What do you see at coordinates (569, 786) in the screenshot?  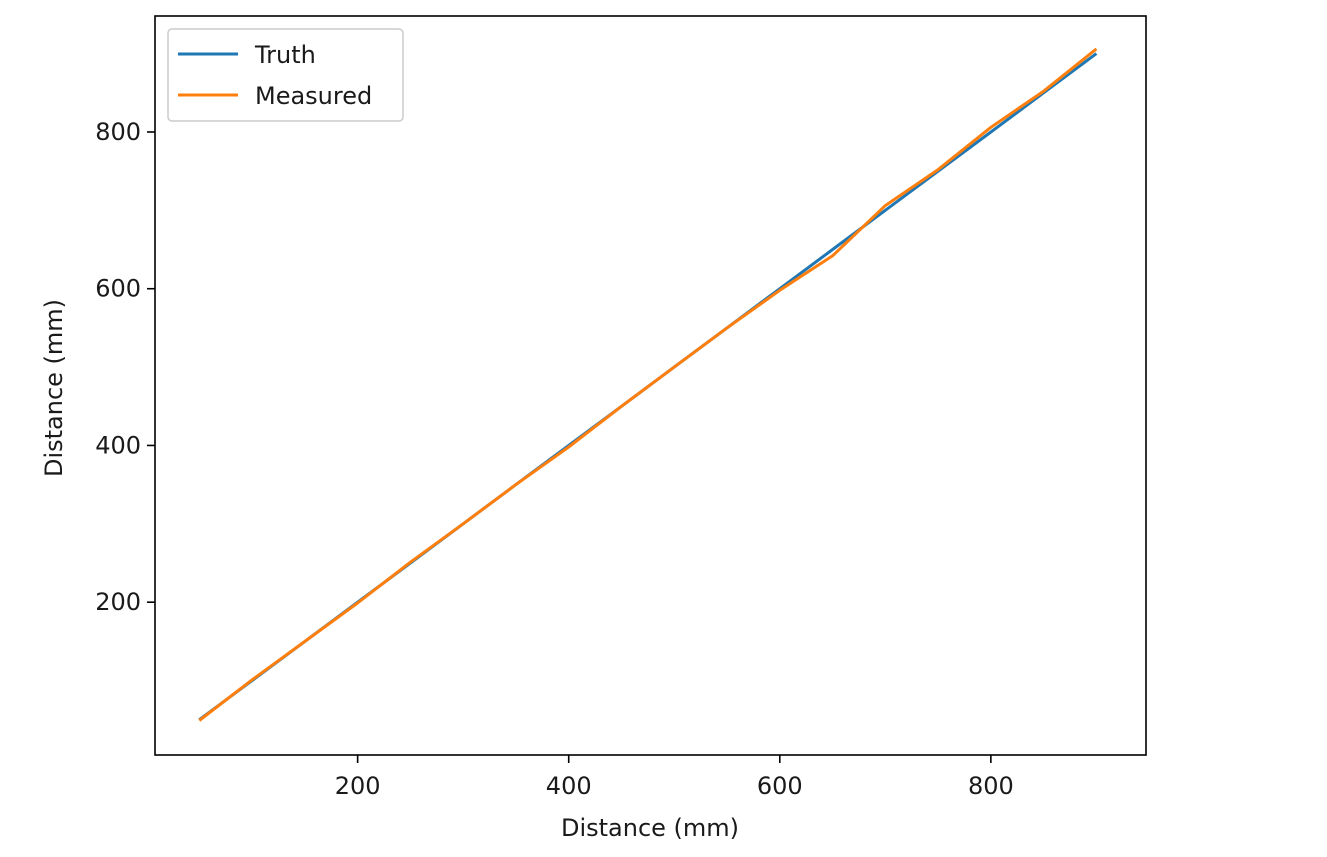 I see `x-tick-label: 400` at bounding box center [569, 786].